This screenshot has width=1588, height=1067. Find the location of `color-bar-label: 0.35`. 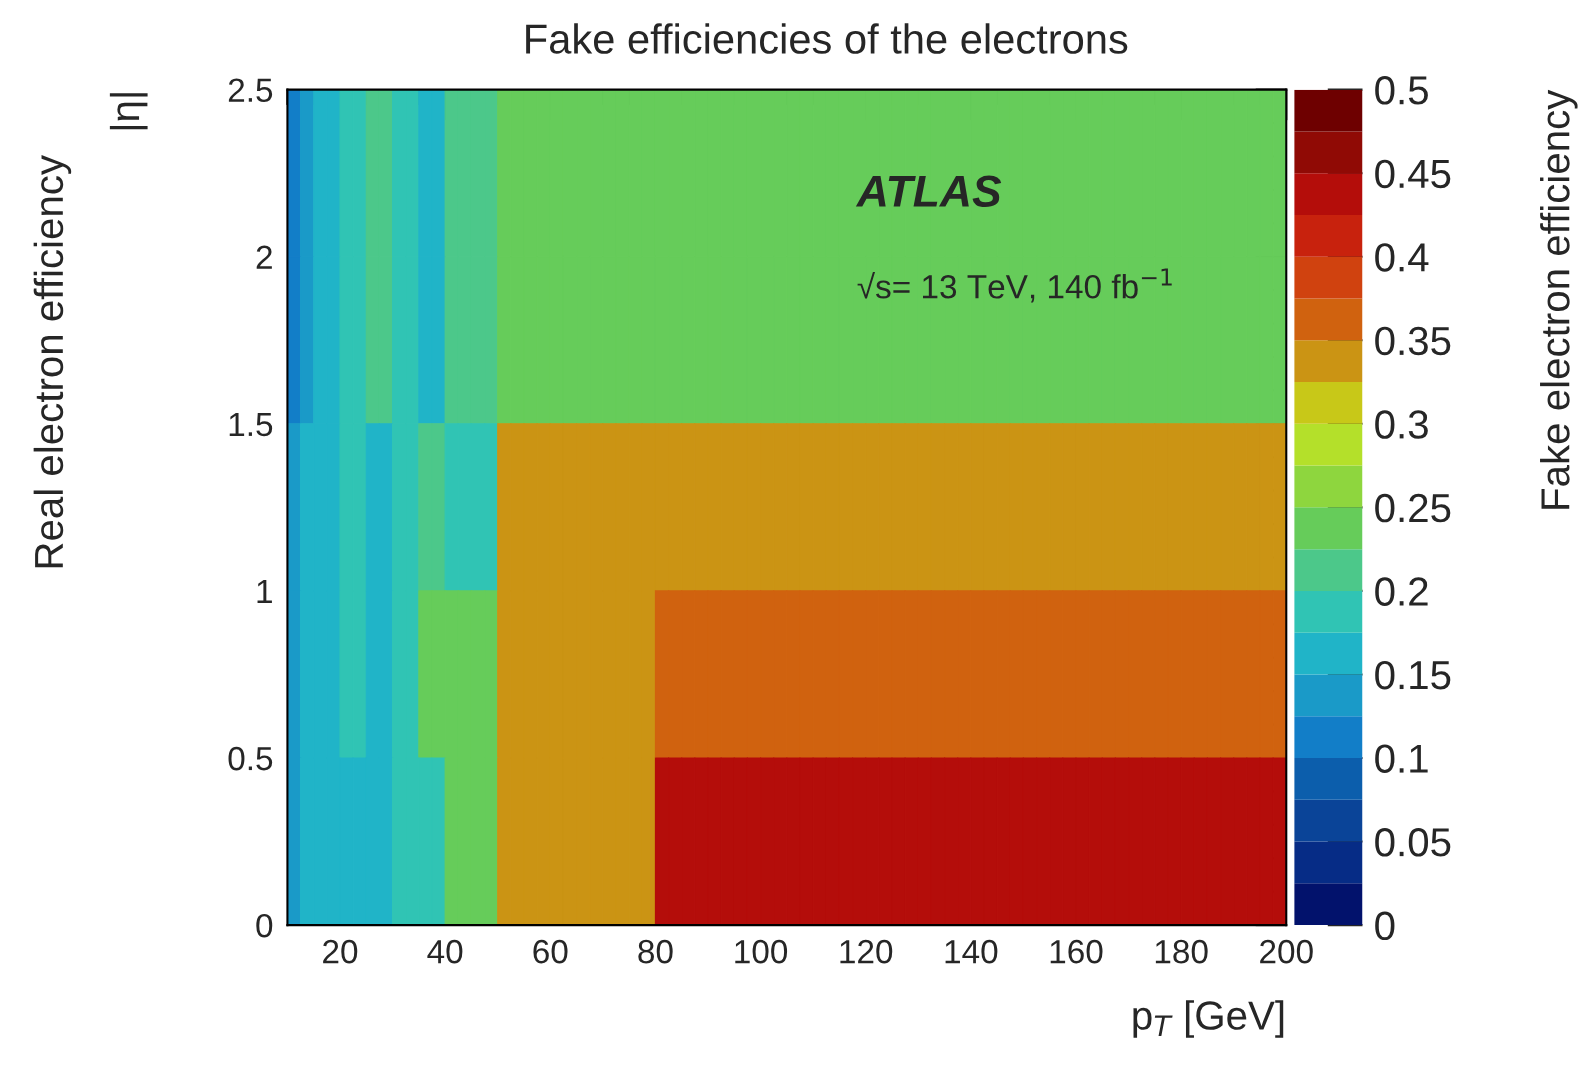

color-bar-label: 0.35 is located at coordinates (1413, 341).